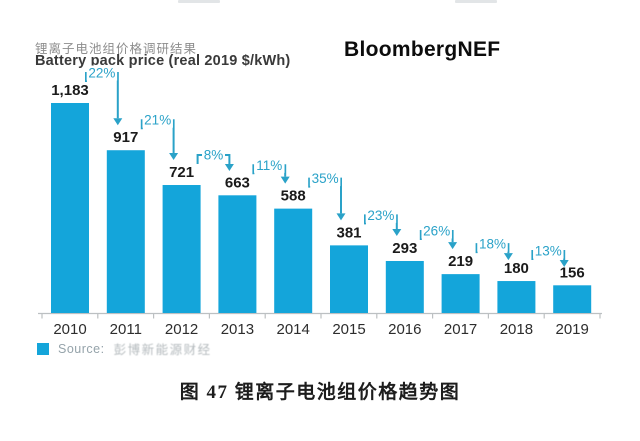  Describe the element at coordinates (320, 392) in the screenshot. I see `figure-caption: 图 47 锂离子电池组价格趋势图` at that location.